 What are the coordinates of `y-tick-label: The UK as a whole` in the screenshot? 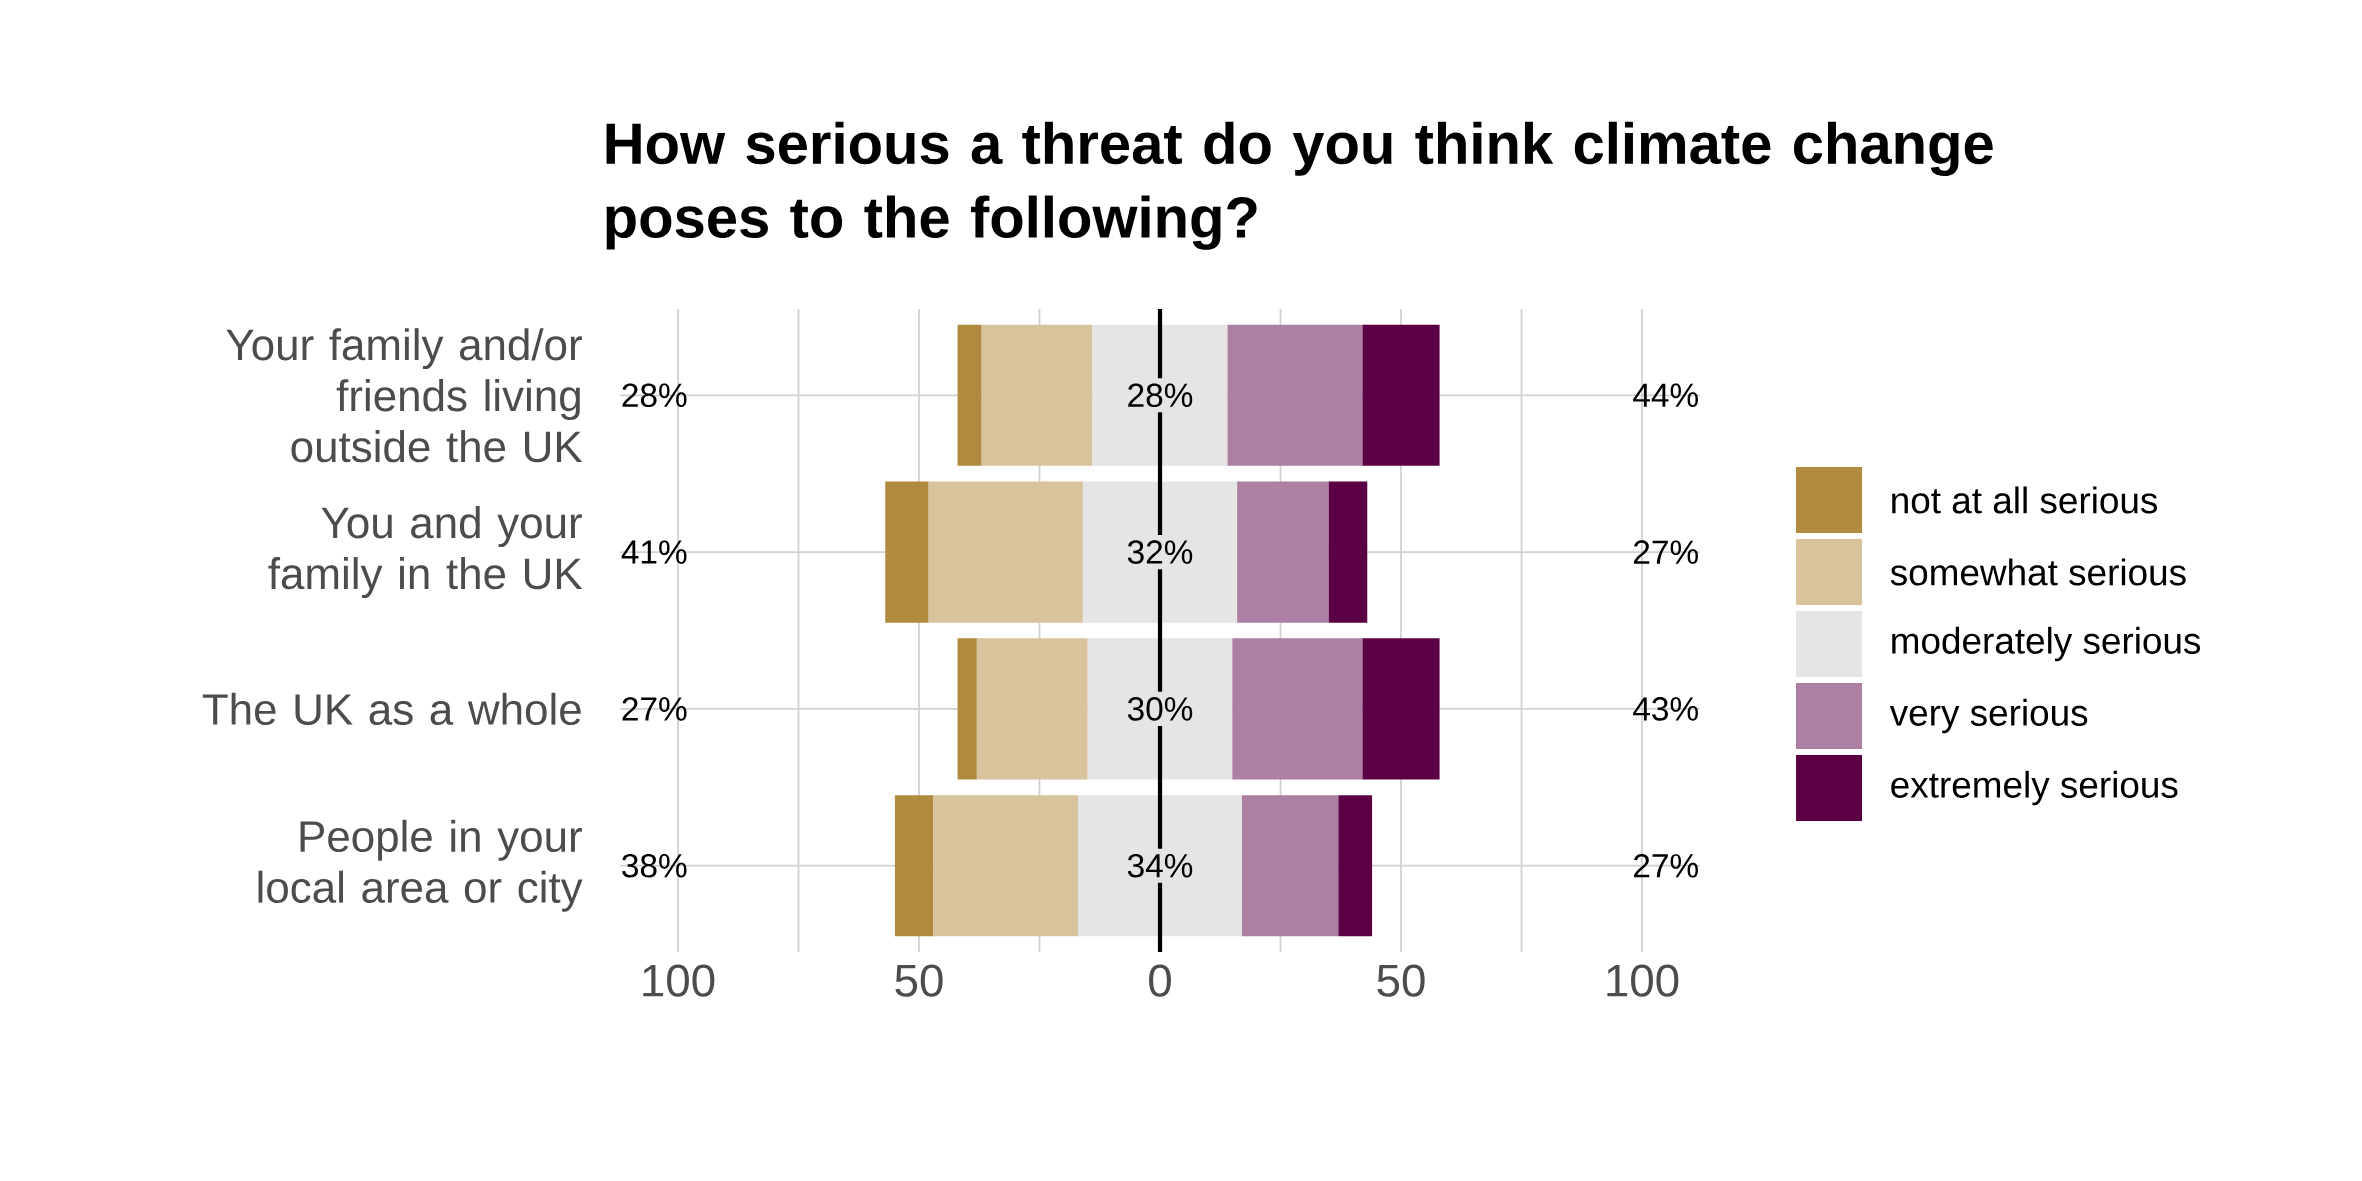 It's located at (391, 709).